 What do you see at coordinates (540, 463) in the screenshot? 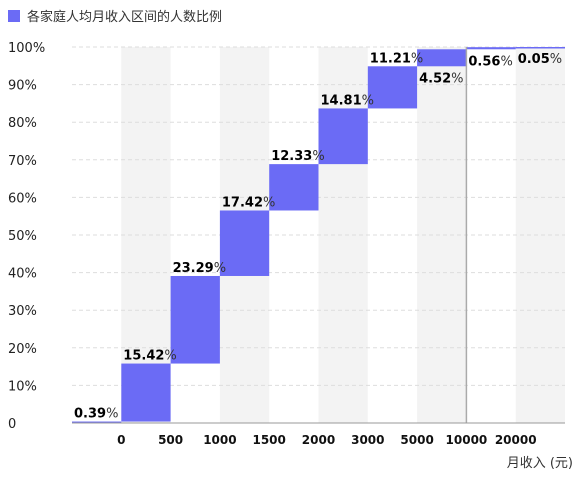
I see `x-axis-label: 月收入 (元)` at bounding box center [540, 463].